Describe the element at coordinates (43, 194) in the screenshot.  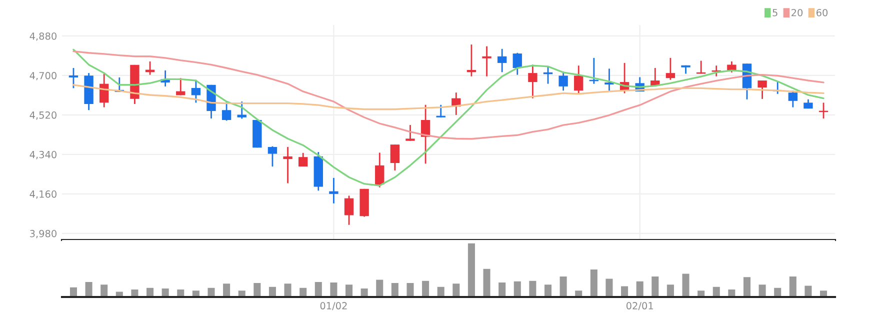
I see `y-tick-label: 4,160` at that location.